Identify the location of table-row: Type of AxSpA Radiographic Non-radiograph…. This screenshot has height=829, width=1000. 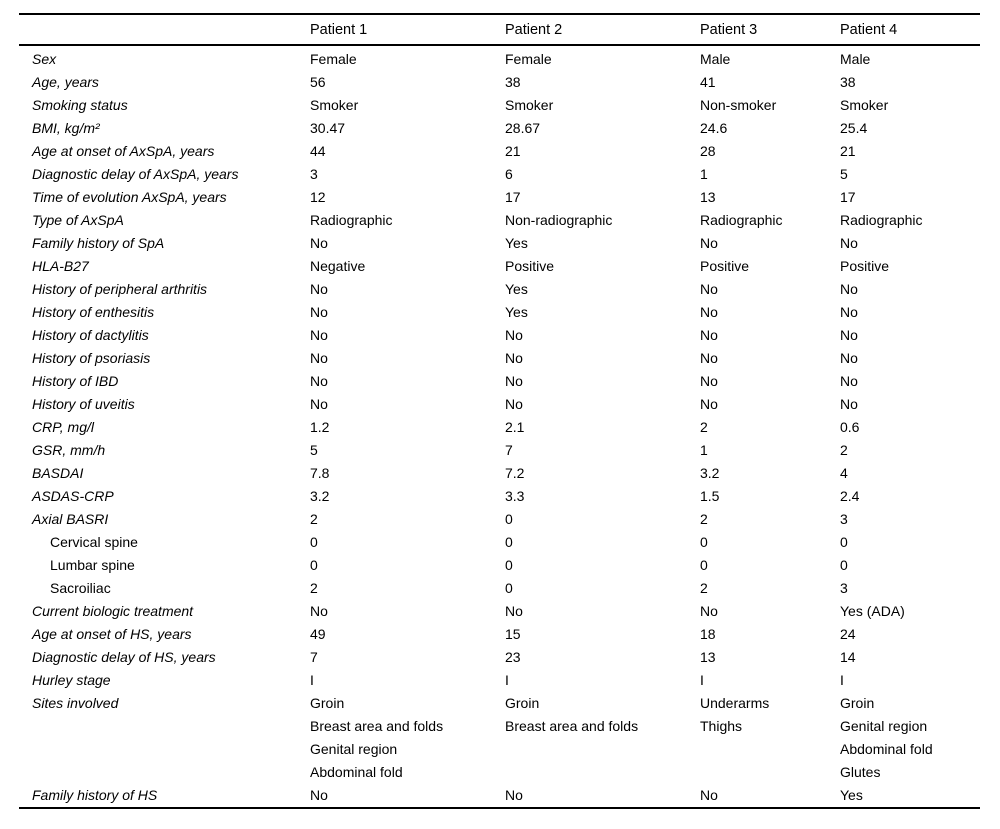
(499, 220).